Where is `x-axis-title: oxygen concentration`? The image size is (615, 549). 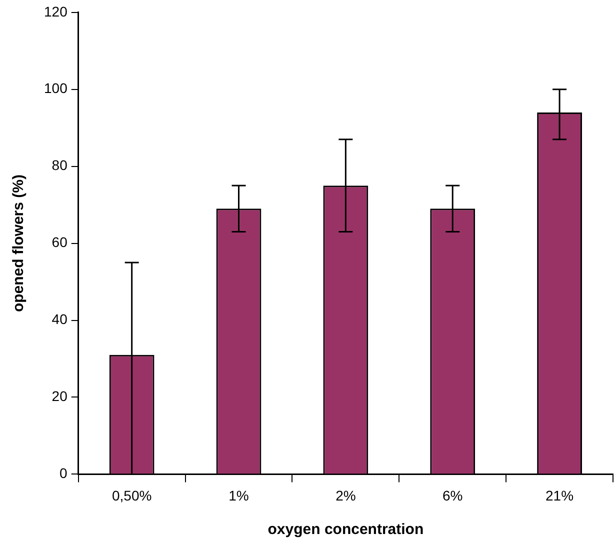 x-axis-title: oxygen concentration is located at coordinates (346, 529).